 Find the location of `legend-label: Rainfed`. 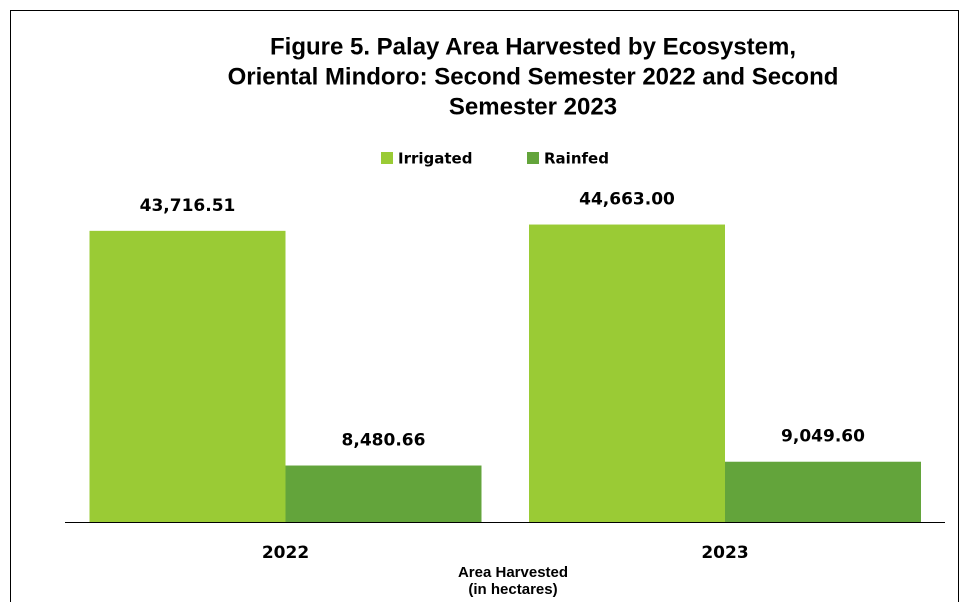

legend-label: Rainfed is located at coordinates (576, 159).